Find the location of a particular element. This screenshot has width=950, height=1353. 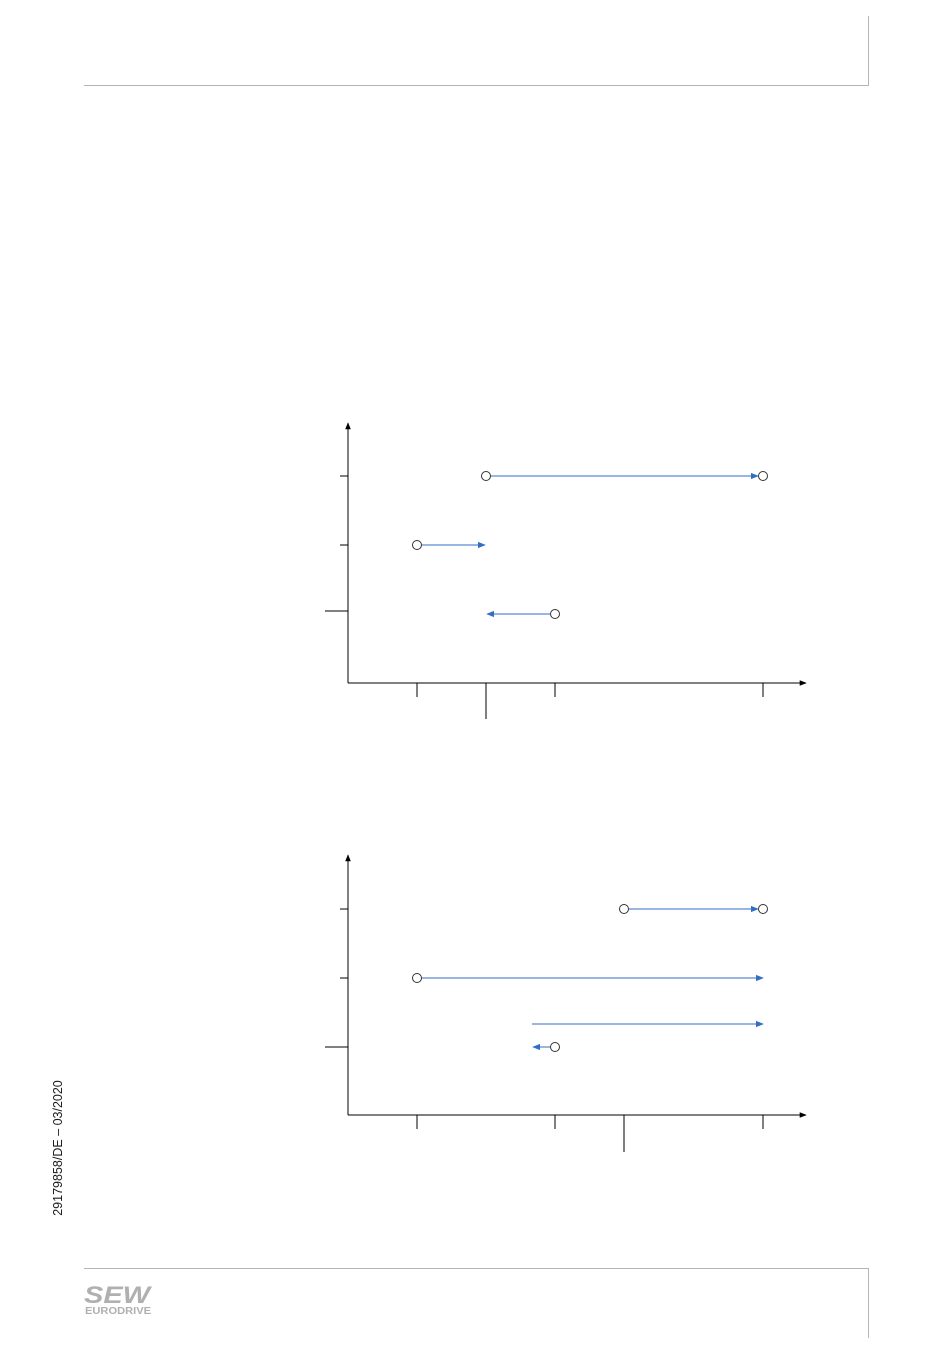

logo-subtext: EURODRIVE is located at coordinates (118, 1311).